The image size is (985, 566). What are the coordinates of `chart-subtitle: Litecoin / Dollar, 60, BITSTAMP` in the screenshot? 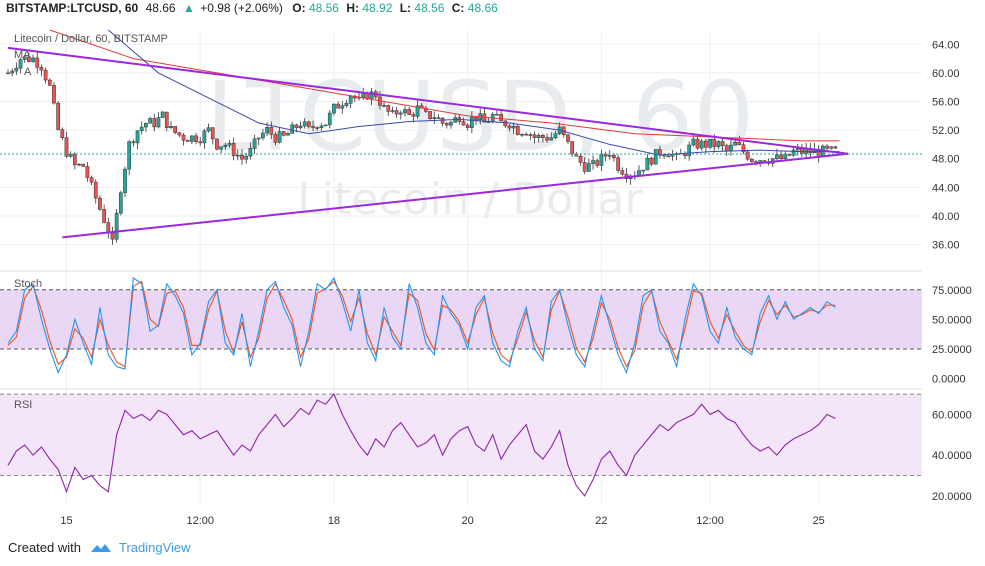 It's located at (91, 39).